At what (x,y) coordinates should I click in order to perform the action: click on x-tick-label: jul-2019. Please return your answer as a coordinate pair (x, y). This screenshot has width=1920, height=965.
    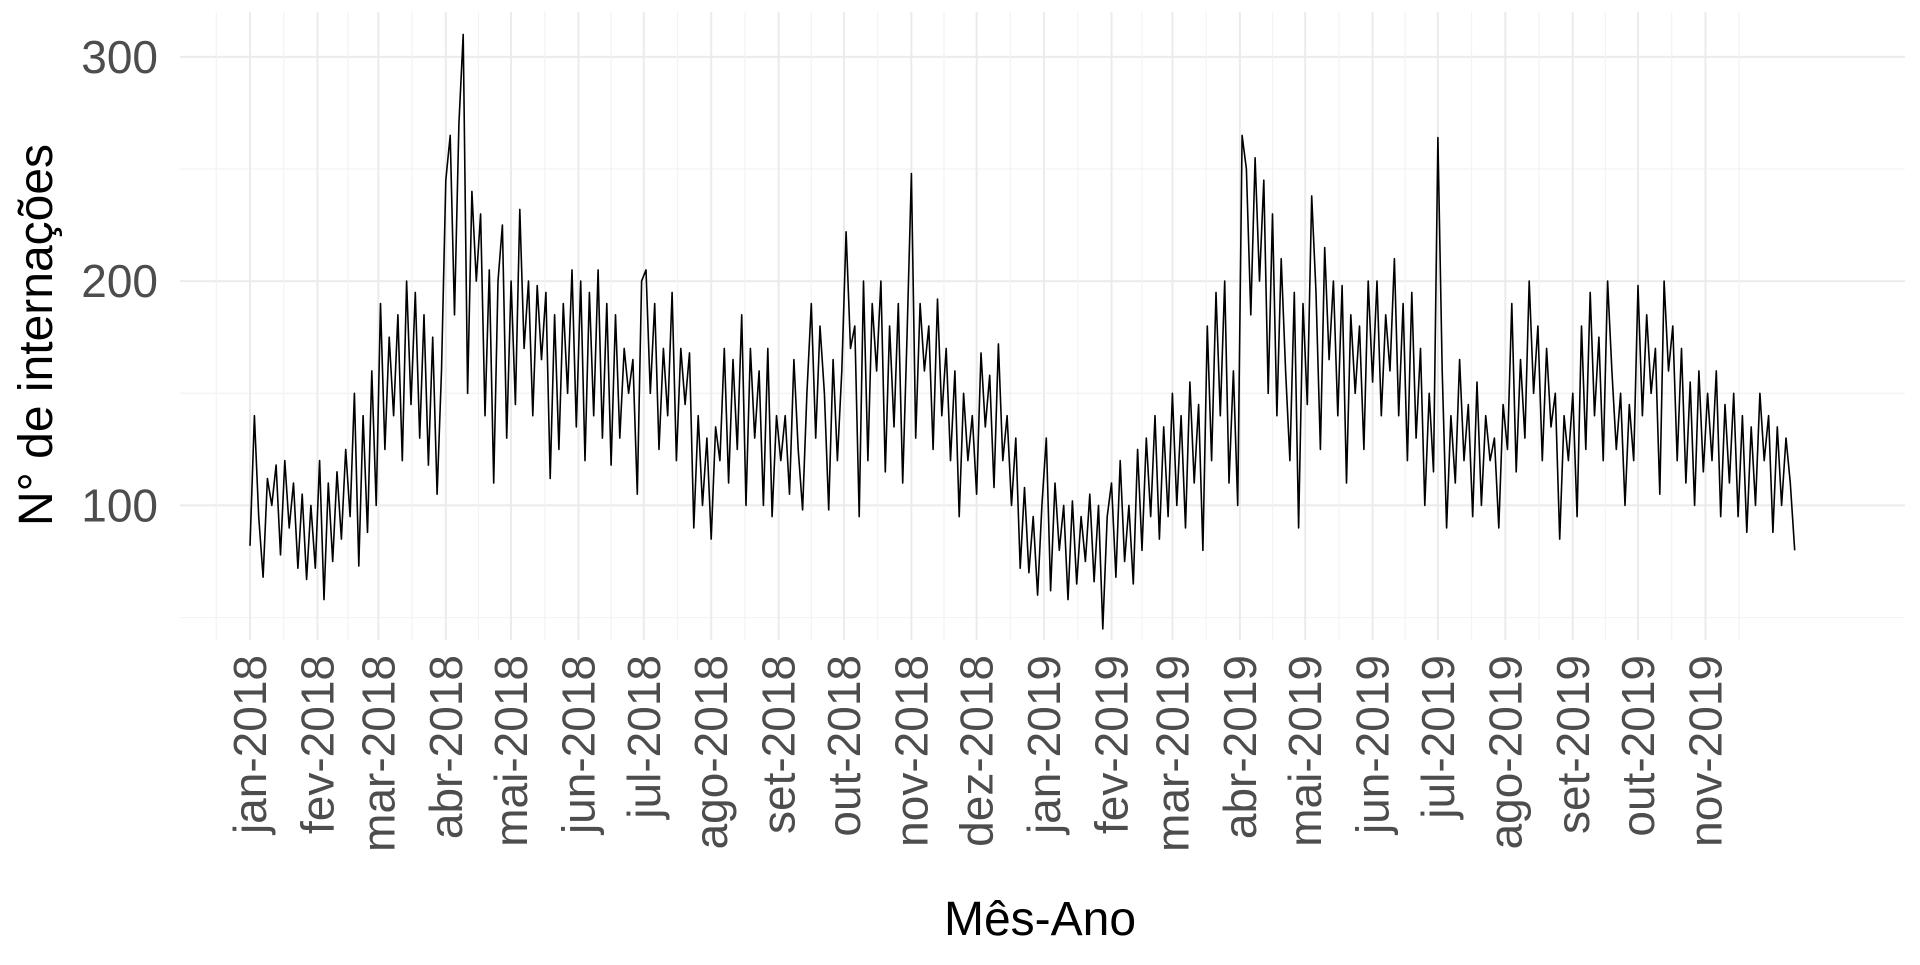
    Looking at the image, I should click on (1438, 738).